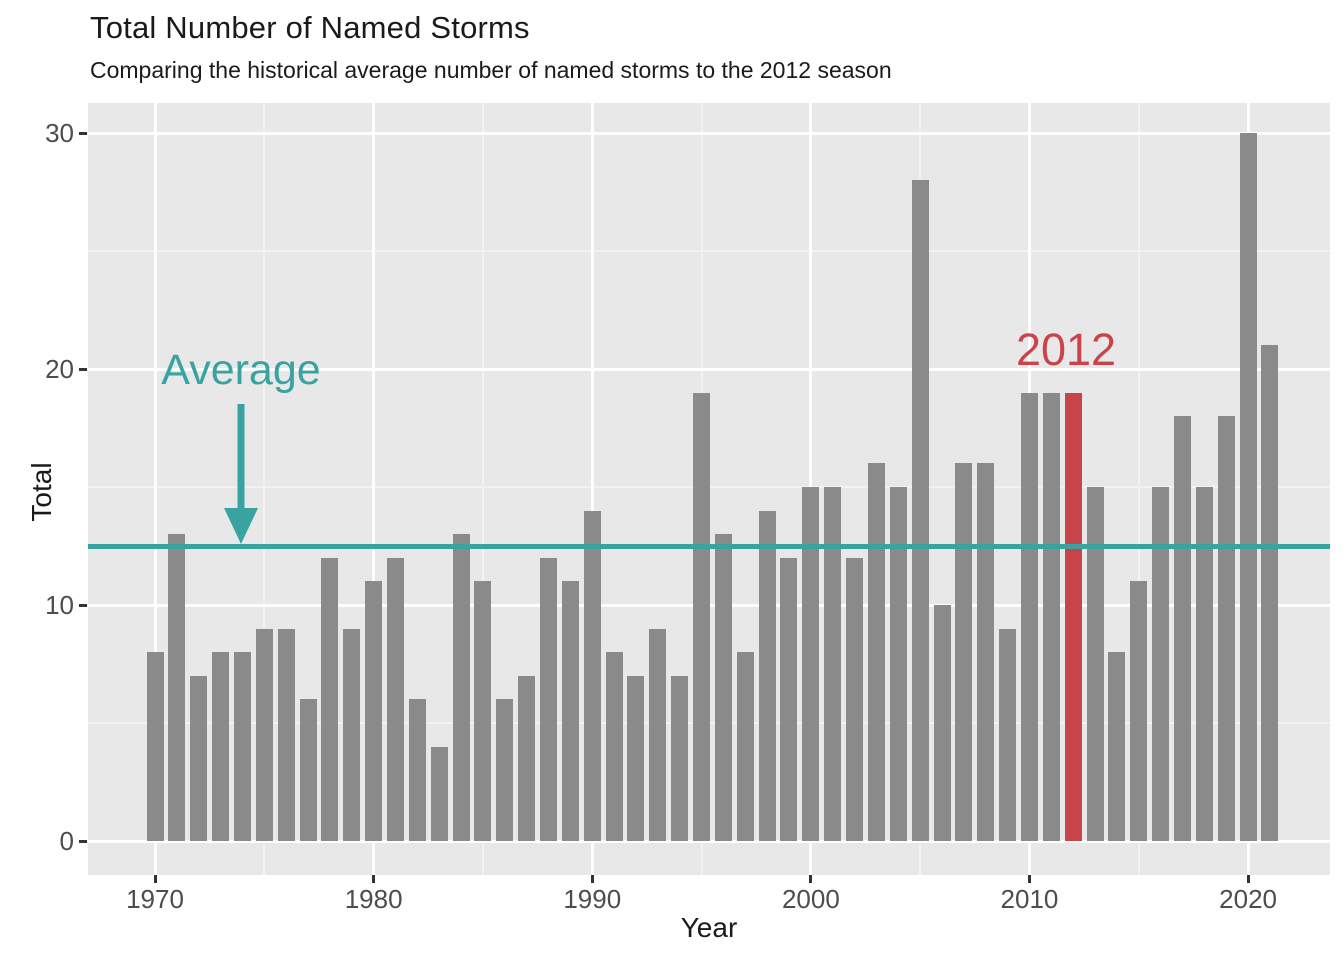 The height and width of the screenshot is (960, 1344). I want to click on bar-1980, so click(374, 711).